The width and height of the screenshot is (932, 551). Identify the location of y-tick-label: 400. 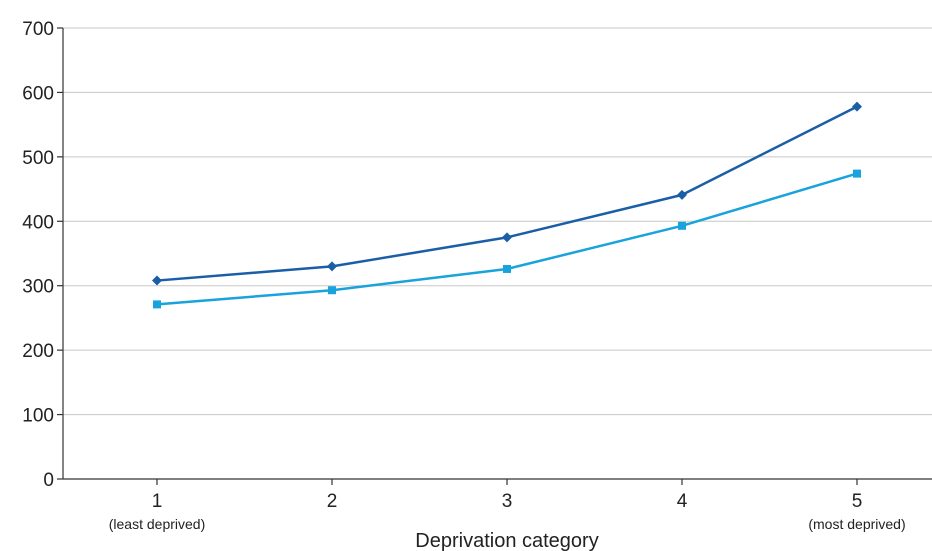
(38, 222).